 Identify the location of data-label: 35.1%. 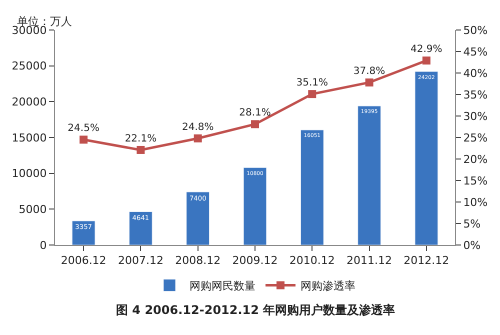
(312, 83).